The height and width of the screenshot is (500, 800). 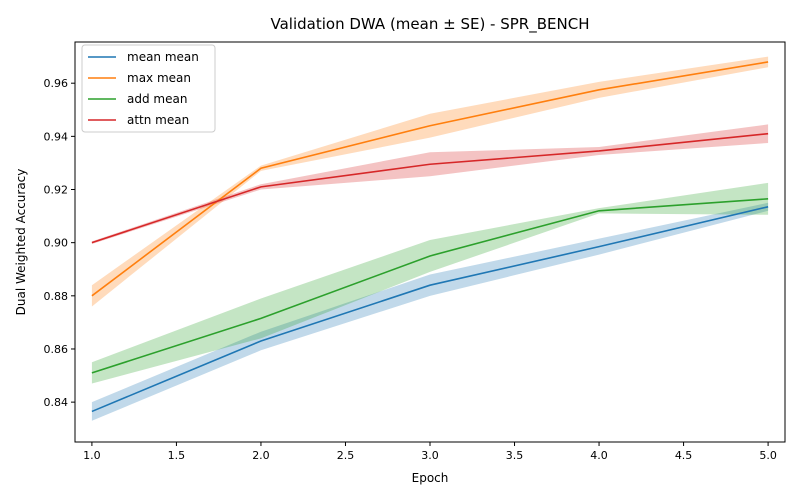 What do you see at coordinates (430, 24) in the screenshot?
I see `chart-title: Validation DWA (mean ± SE) - SPR_BENCH` at bounding box center [430, 24].